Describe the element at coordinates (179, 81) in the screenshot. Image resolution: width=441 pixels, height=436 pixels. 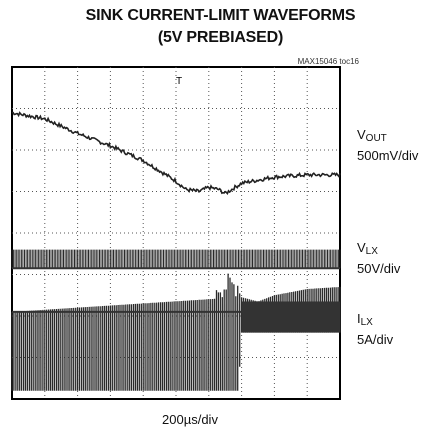
I see `trigger-marker: T` at that location.